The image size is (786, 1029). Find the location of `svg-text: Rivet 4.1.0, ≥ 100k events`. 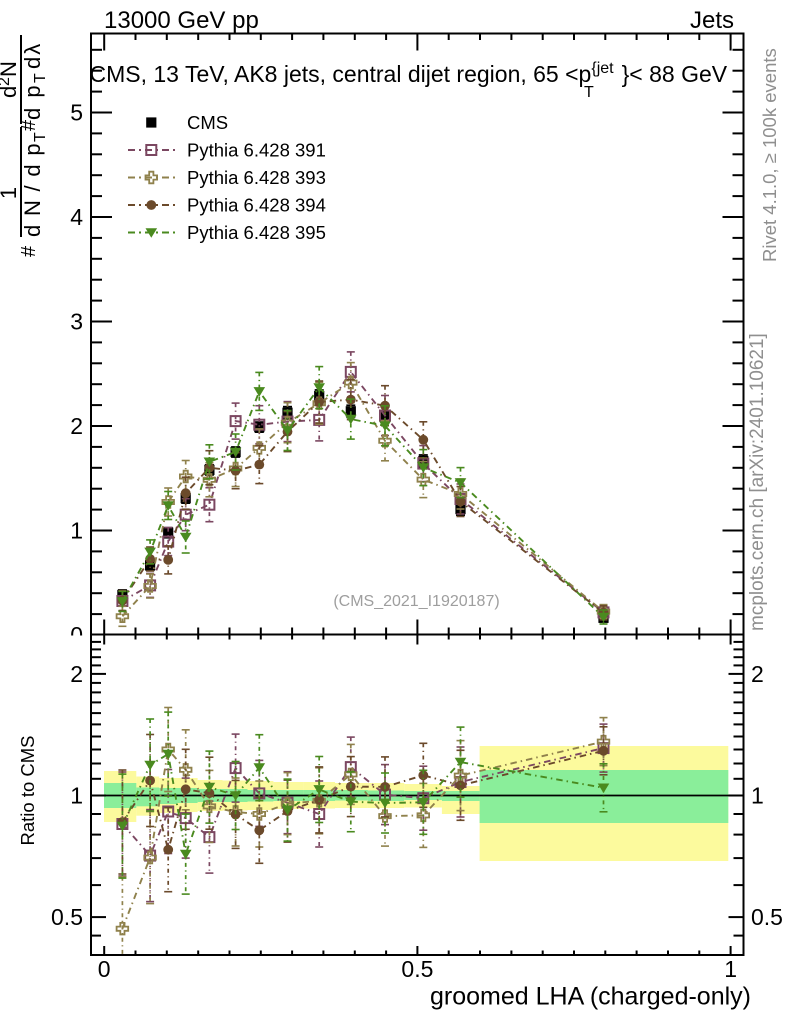

svg-text: Rivet 4.1.0, ≥ 100k events is located at coordinates (769, 155).